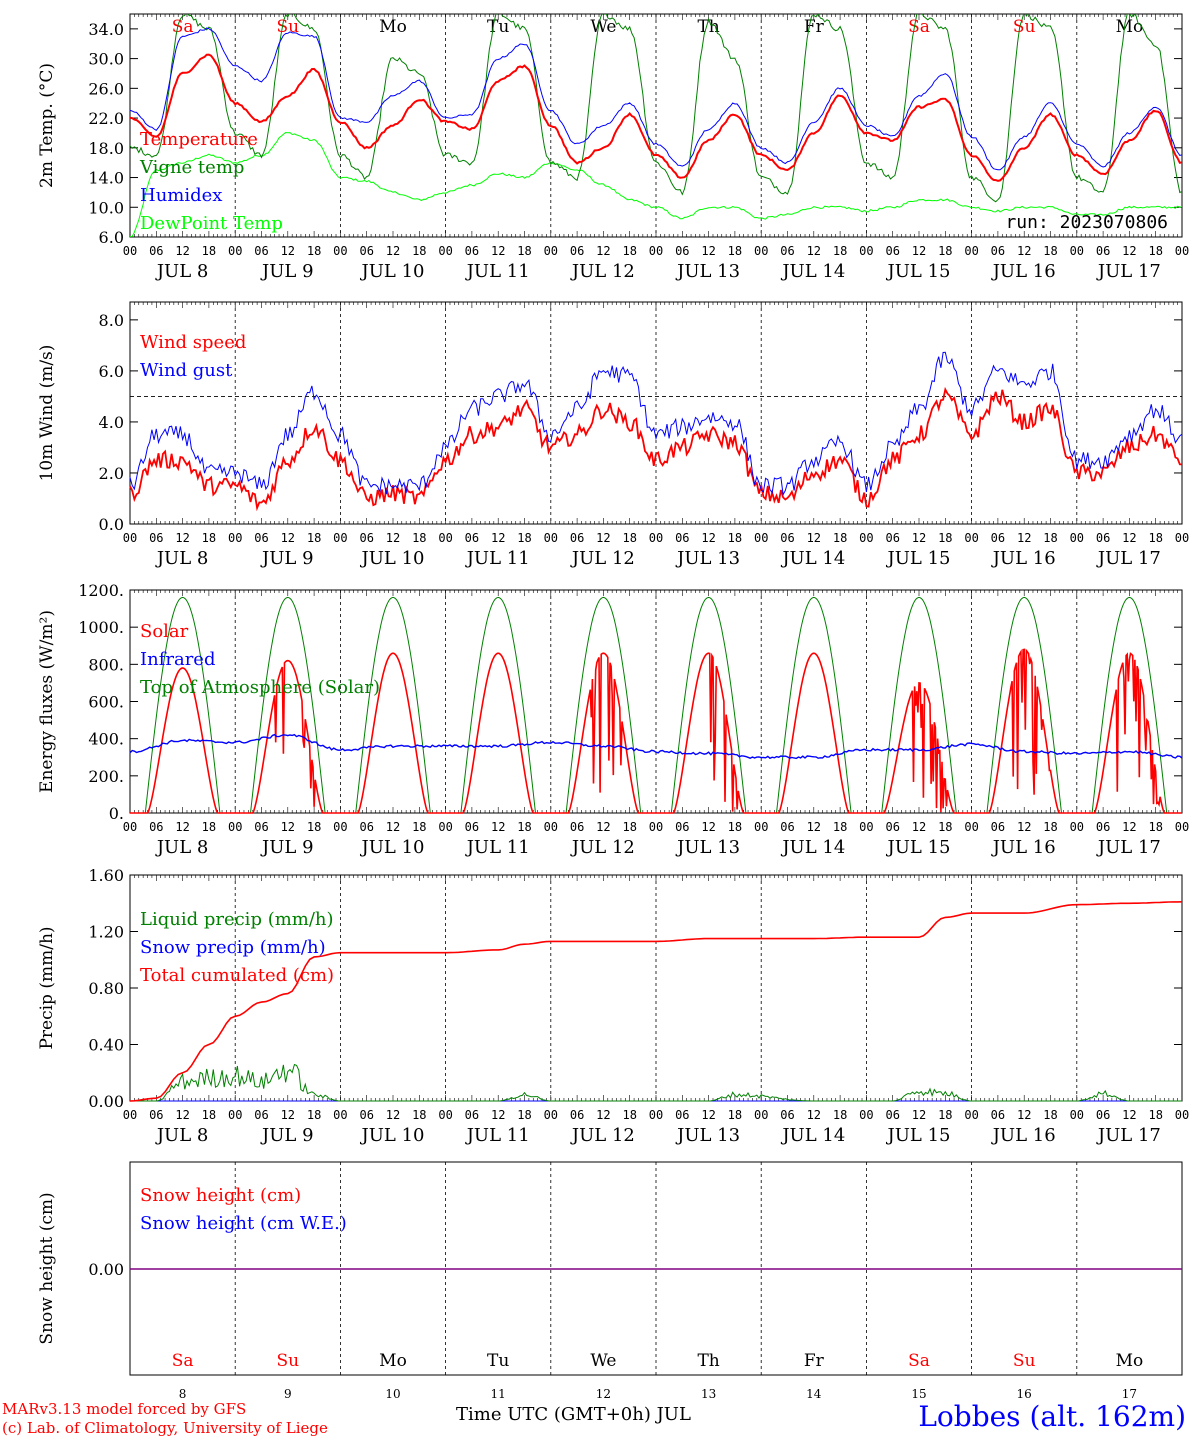  Describe the element at coordinates (164, 631) in the screenshot. I see `legend-solar: Solar` at that location.